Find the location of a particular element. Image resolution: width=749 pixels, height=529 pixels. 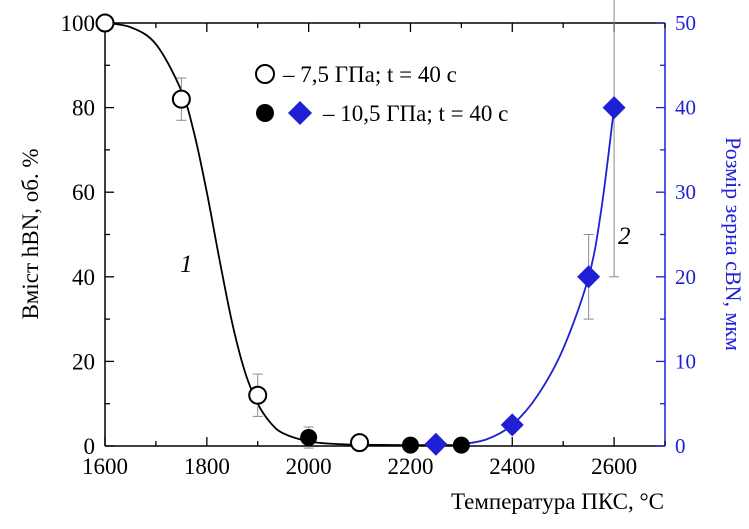

legend-diamond-marker is located at coordinates (300, 113).